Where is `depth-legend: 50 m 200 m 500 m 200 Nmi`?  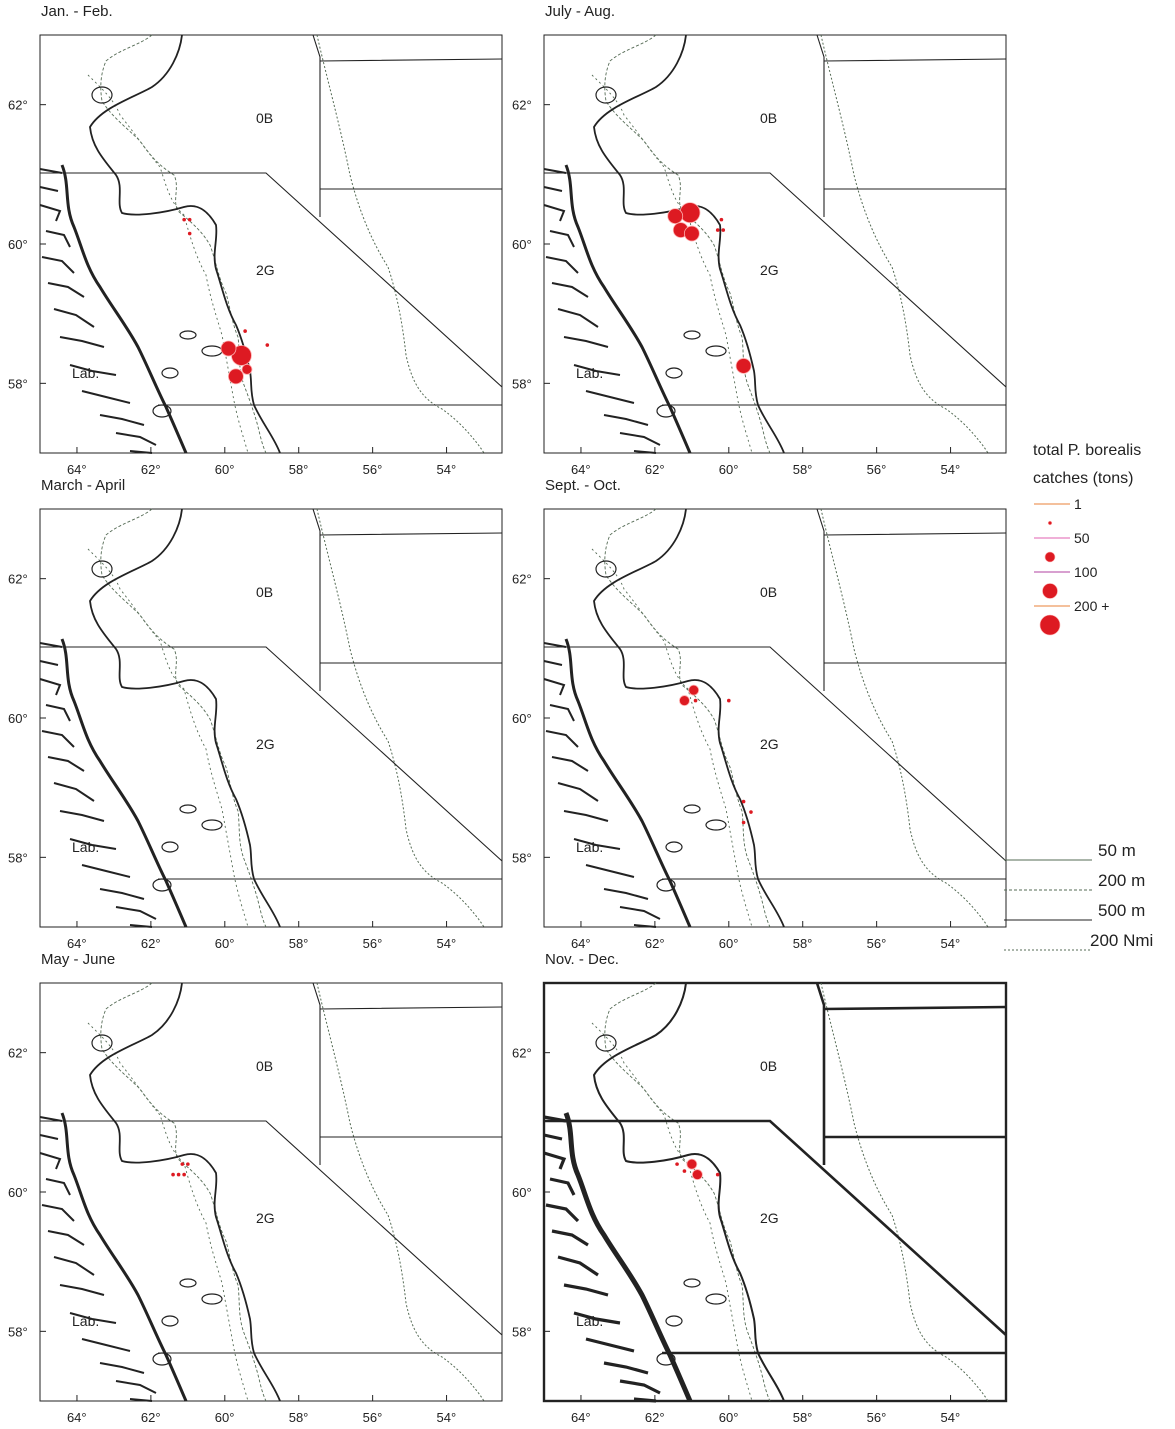
depth-legend: 50 m 200 m 500 m 200 Nmi is located at coordinates (1078, 896).